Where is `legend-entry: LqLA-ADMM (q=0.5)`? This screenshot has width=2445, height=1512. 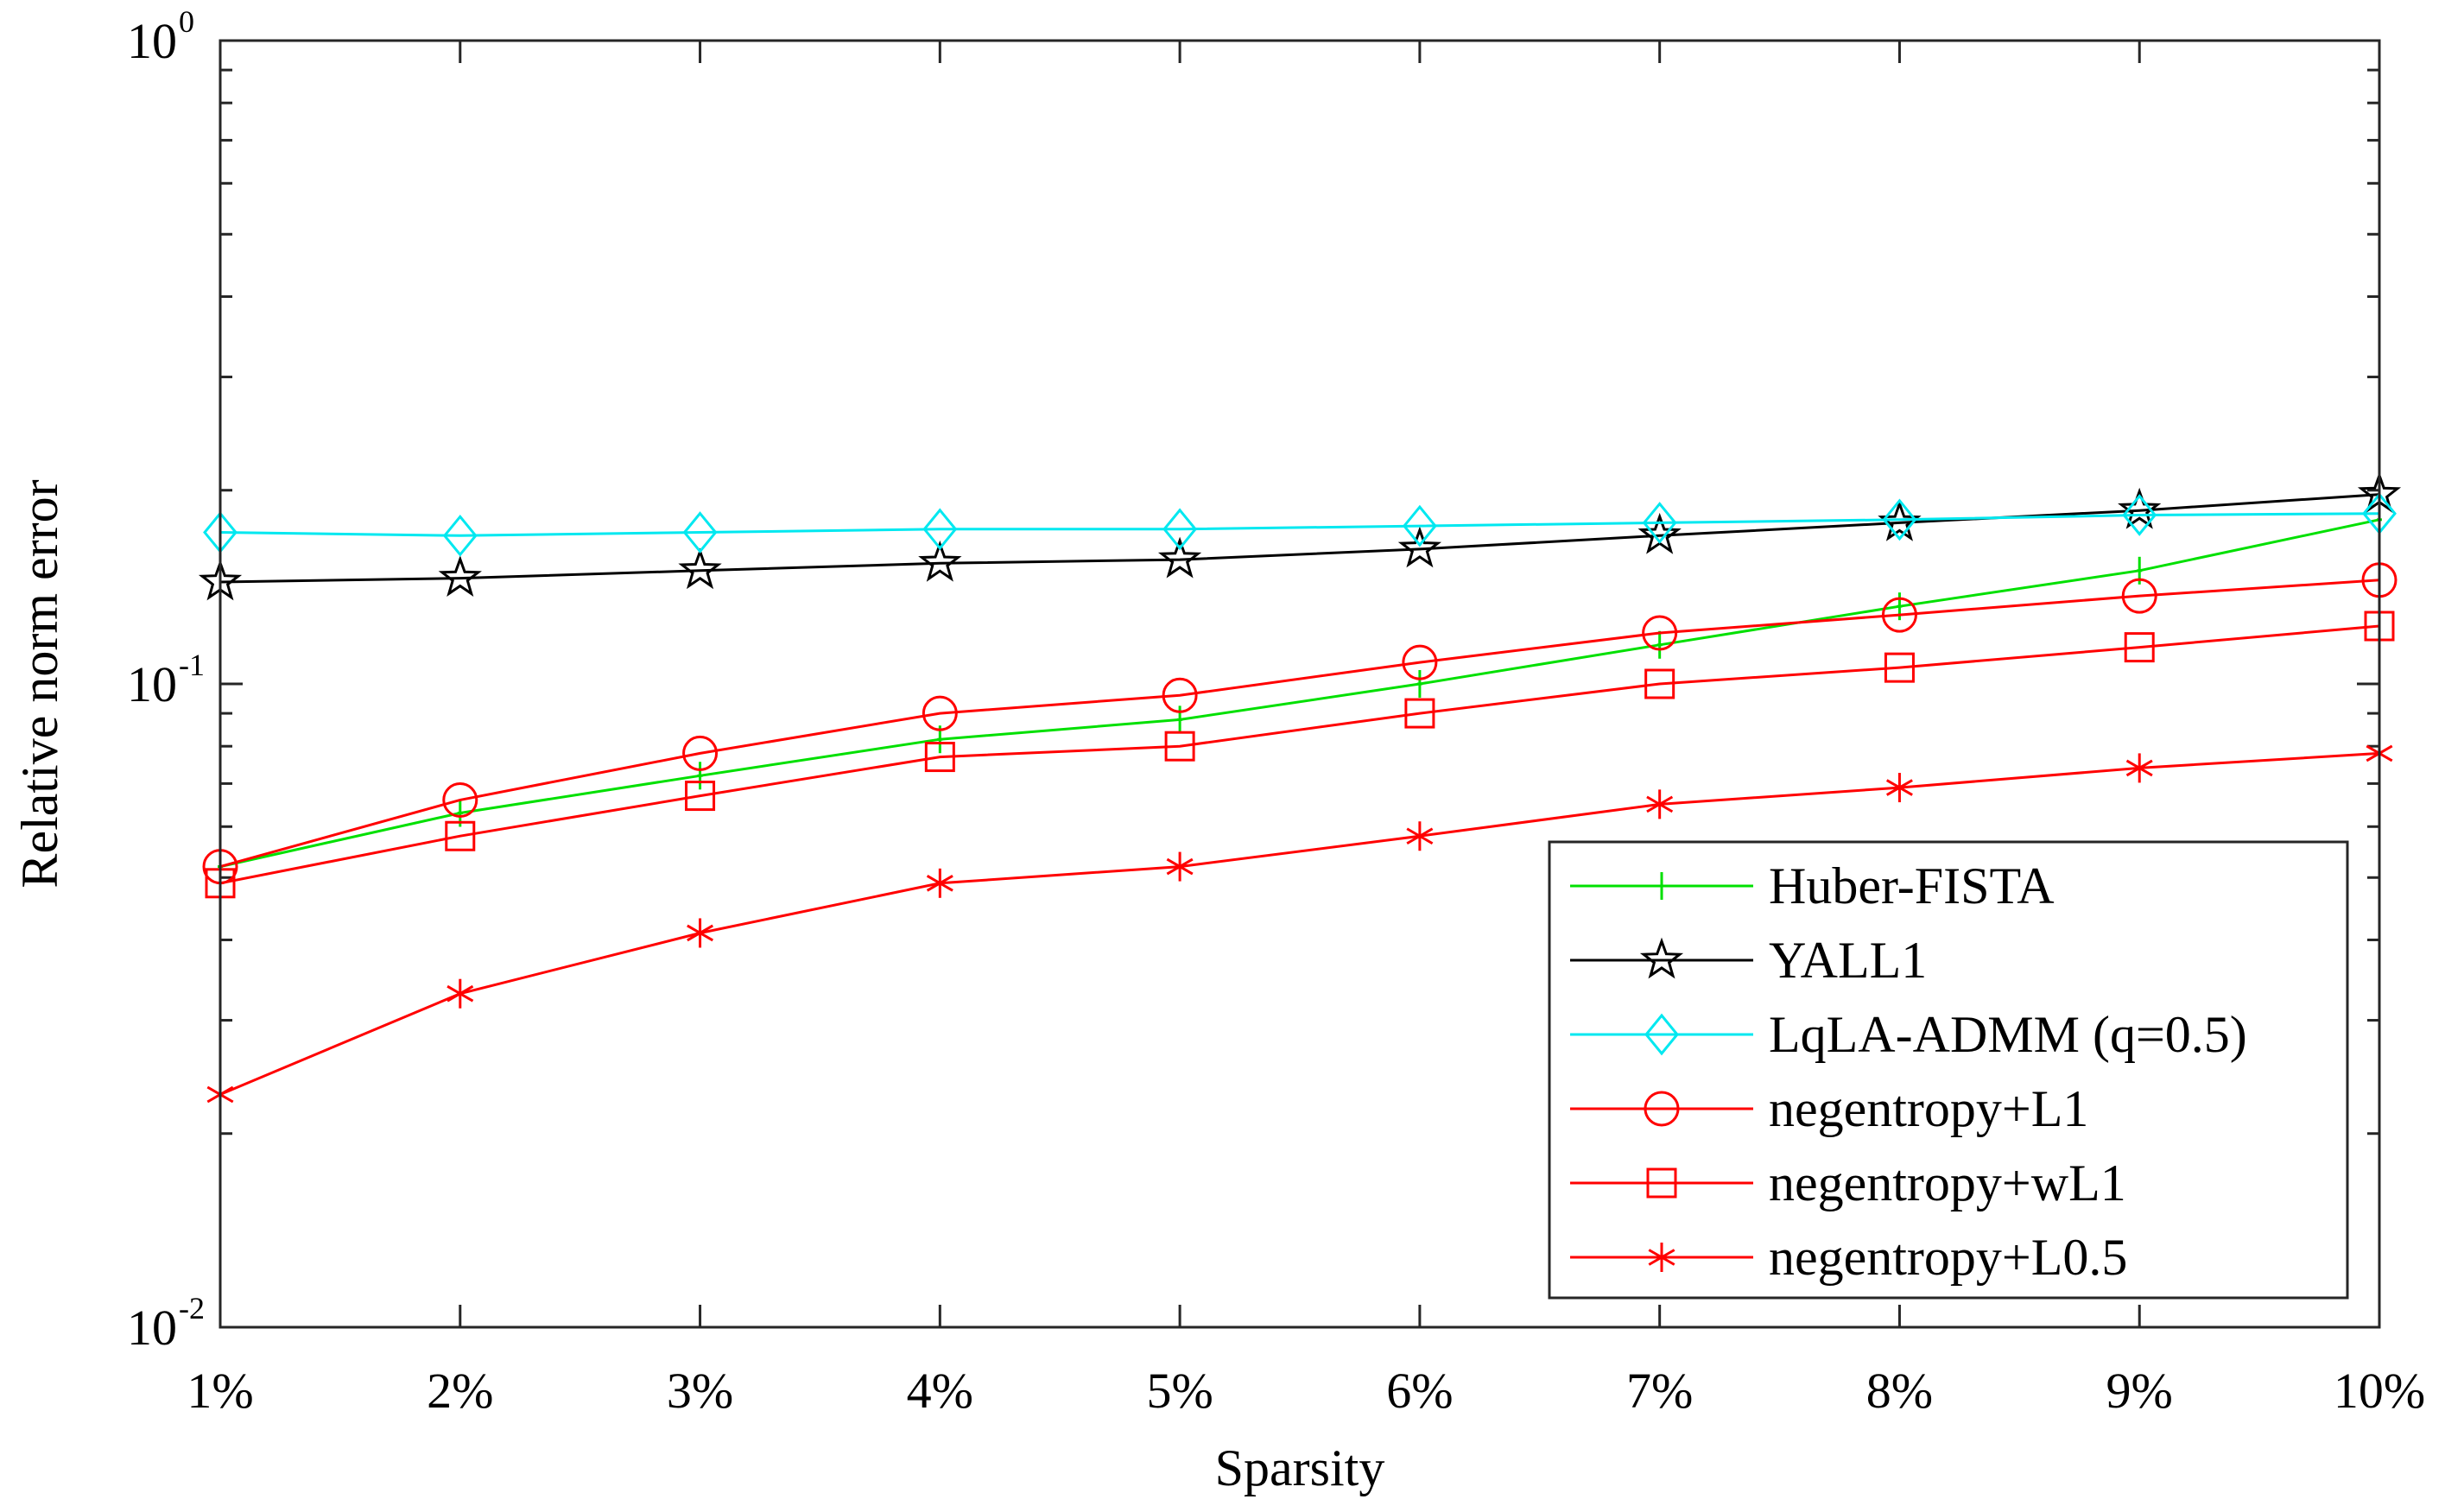 legend-entry: LqLA-ADMM (q=0.5) is located at coordinates (1908, 1034).